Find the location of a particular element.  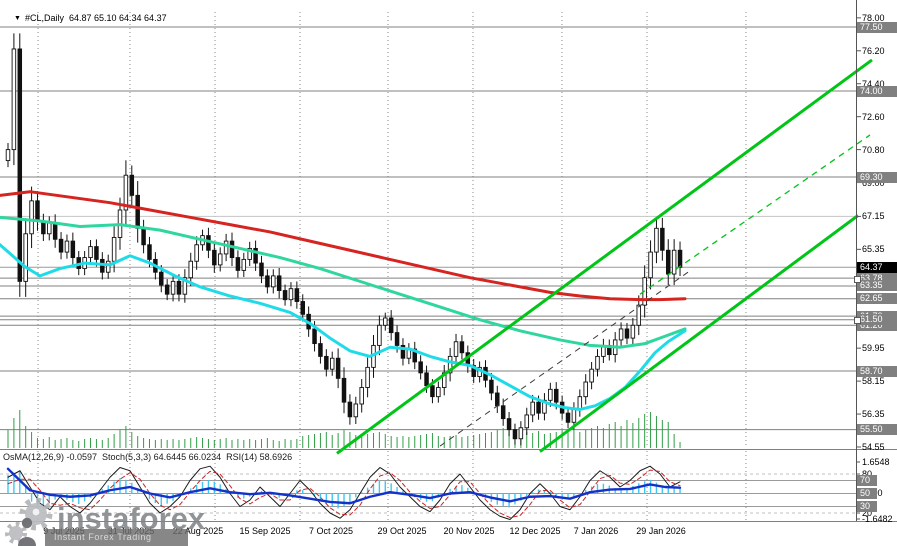

price-tick-label: 58.15 is located at coordinates (873, 381).